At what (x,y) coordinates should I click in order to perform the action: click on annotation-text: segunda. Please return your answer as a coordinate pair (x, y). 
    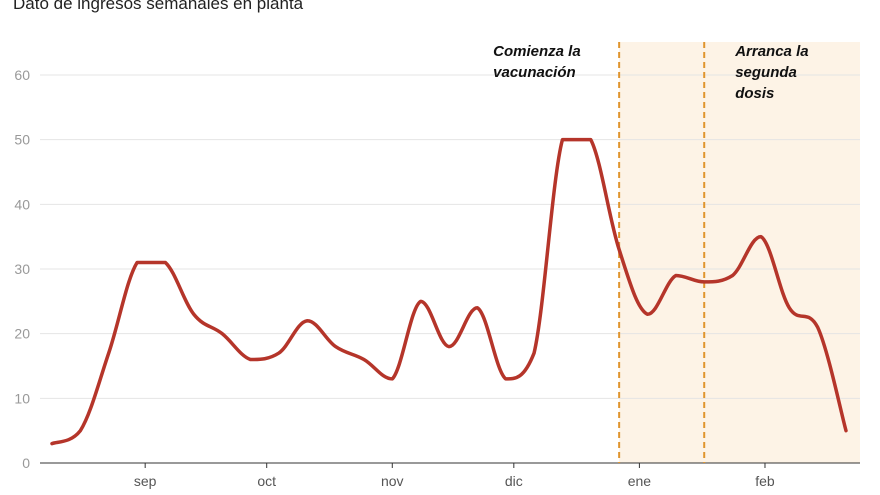
    Looking at the image, I should click on (766, 72).